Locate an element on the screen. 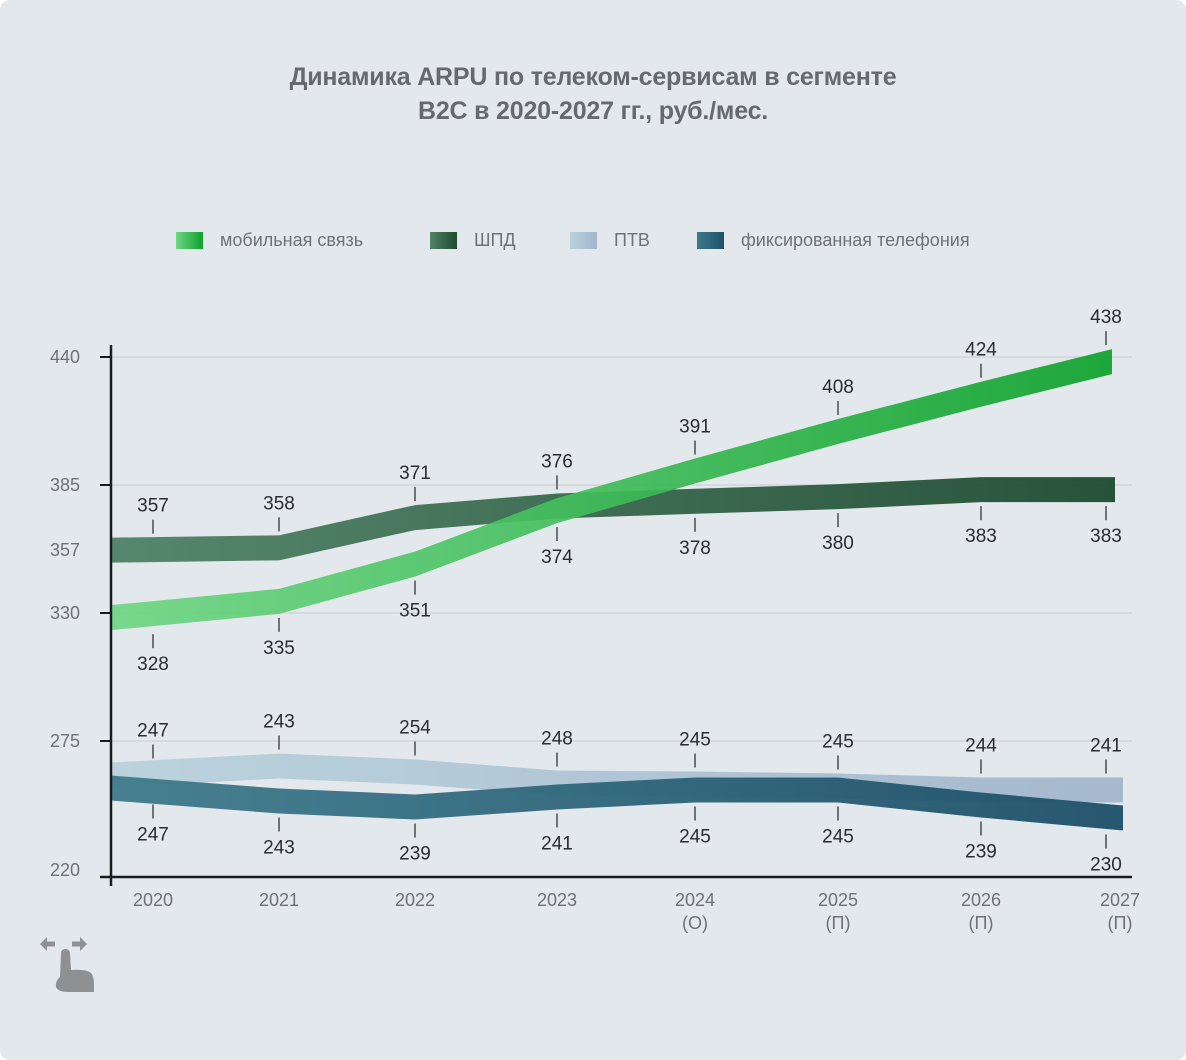  legend-label-broadband: ШПД is located at coordinates (495, 239).